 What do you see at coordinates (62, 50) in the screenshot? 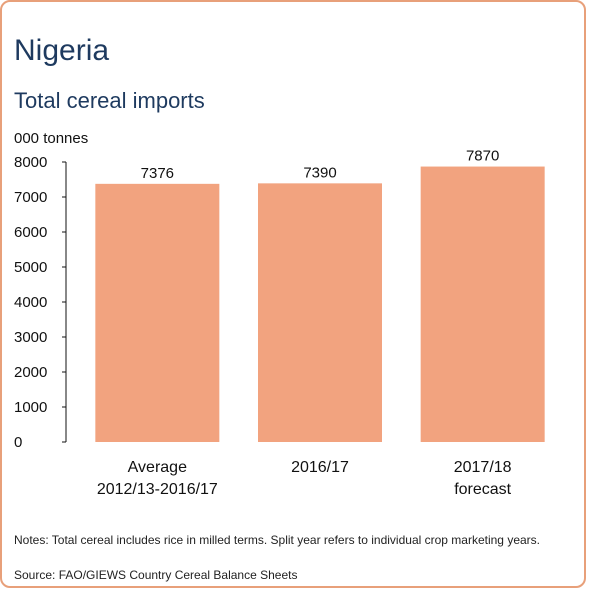
I see `chart-title: Nigeria` at bounding box center [62, 50].